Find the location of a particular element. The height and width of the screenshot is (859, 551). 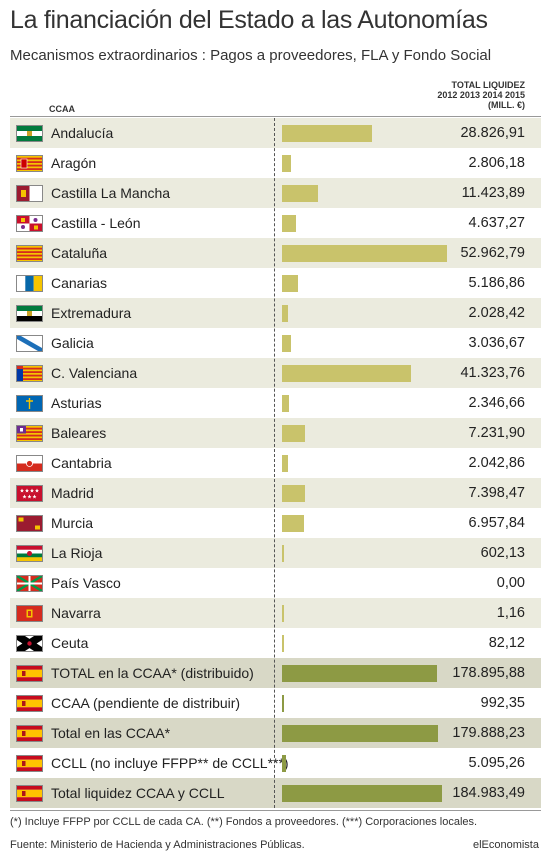

table-row: Total liquidez CCAA y CCLL 184.983,49 is located at coordinates (275, 793).